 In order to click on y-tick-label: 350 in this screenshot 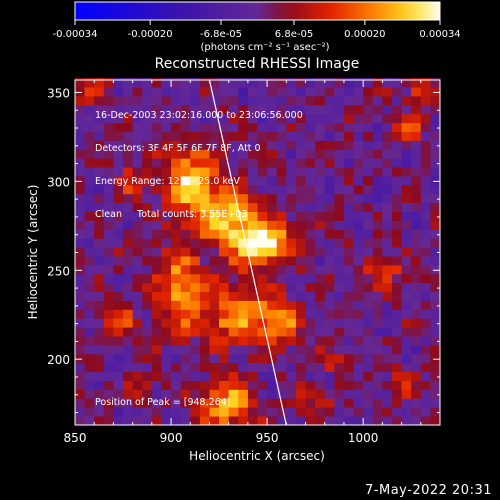, I will do `click(58, 93)`.